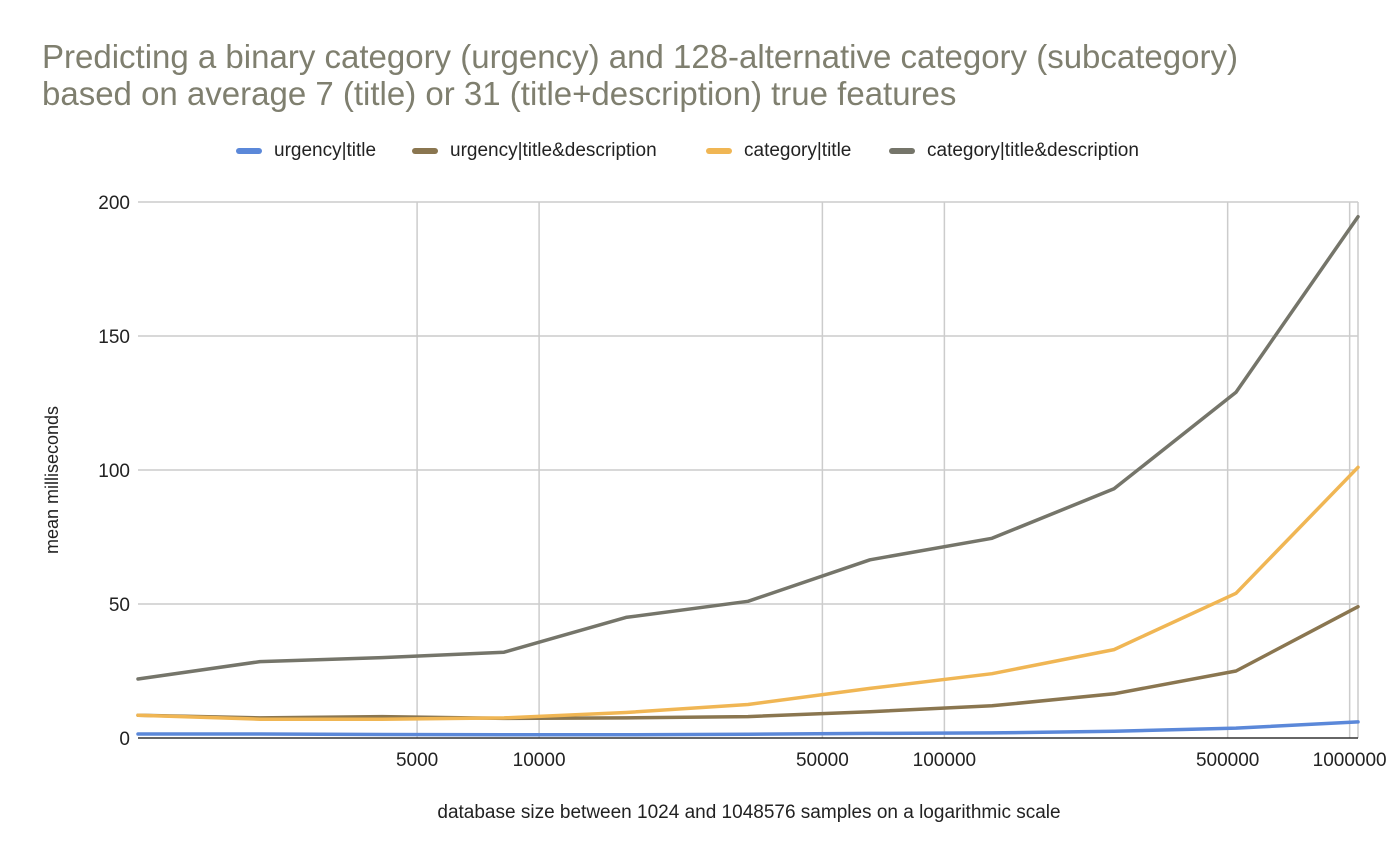 The height and width of the screenshot is (863, 1400). What do you see at coordinates (114, 203) in the screenshot?
I see `y-tick-label: 200` at bounding box center [114, 203].